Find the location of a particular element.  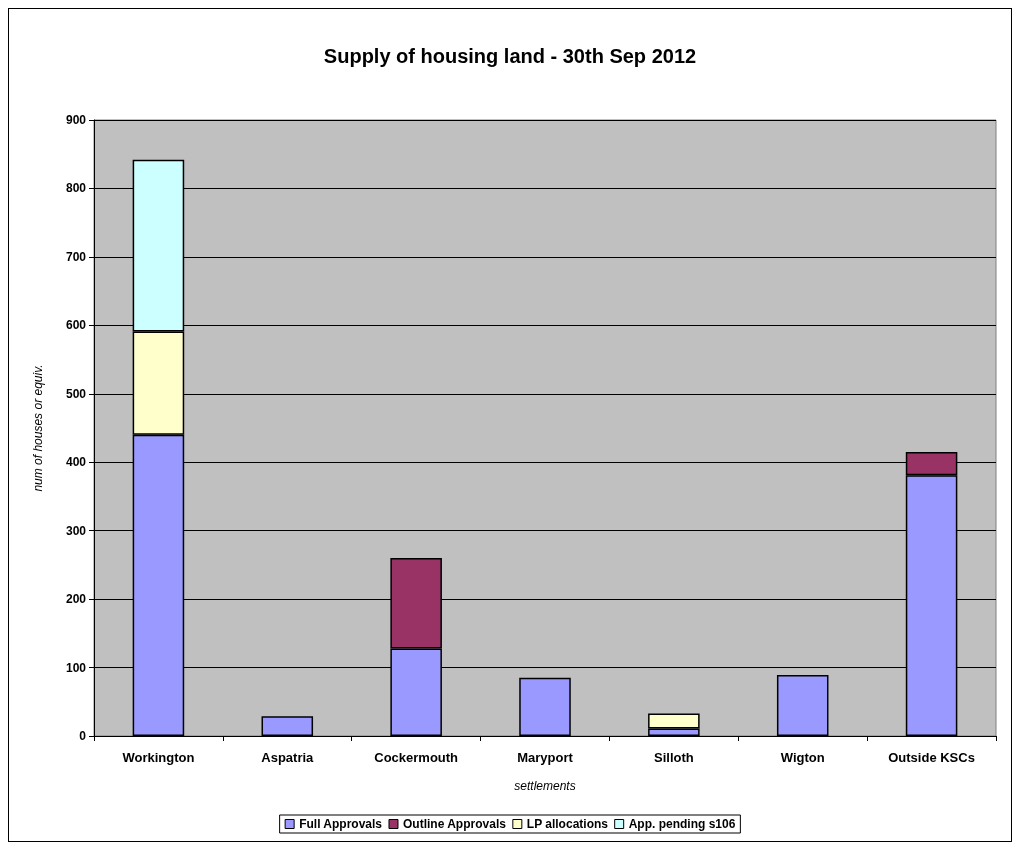

y-tick-label: 600 is located at coordinates (76, 325).